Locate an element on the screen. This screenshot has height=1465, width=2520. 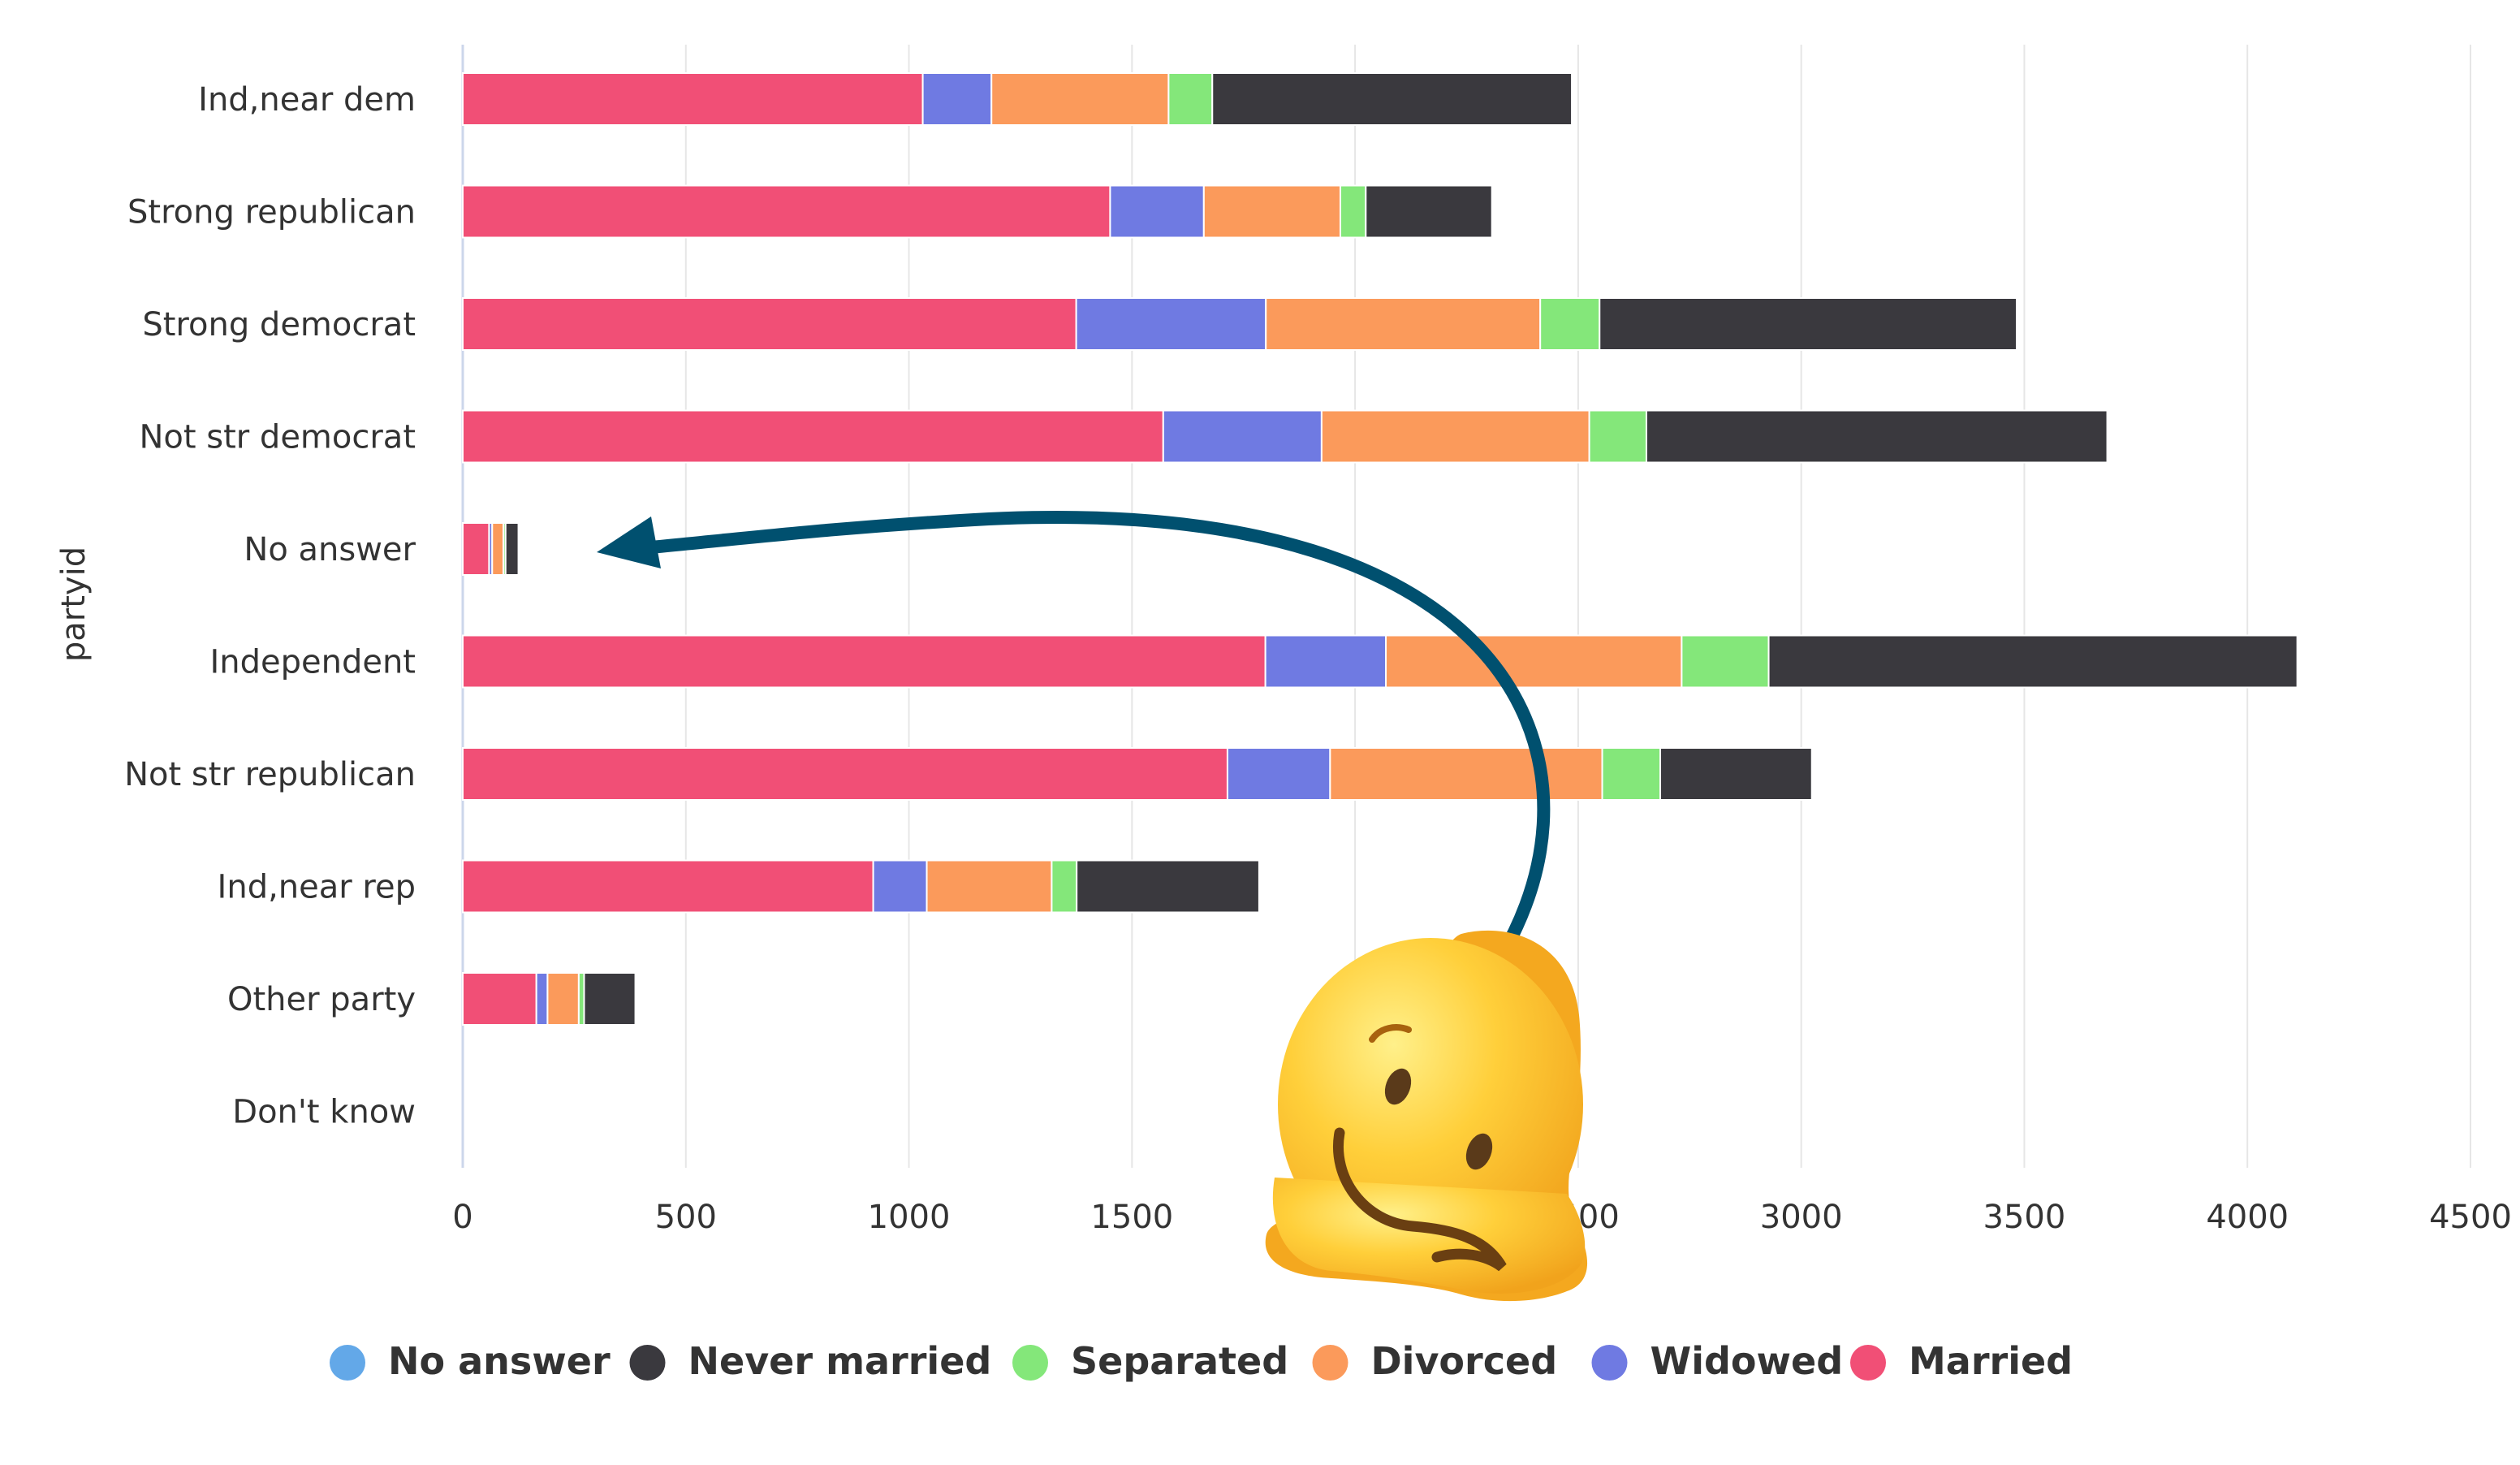
legend-item: Never married is located at coordinates (840, 1361).